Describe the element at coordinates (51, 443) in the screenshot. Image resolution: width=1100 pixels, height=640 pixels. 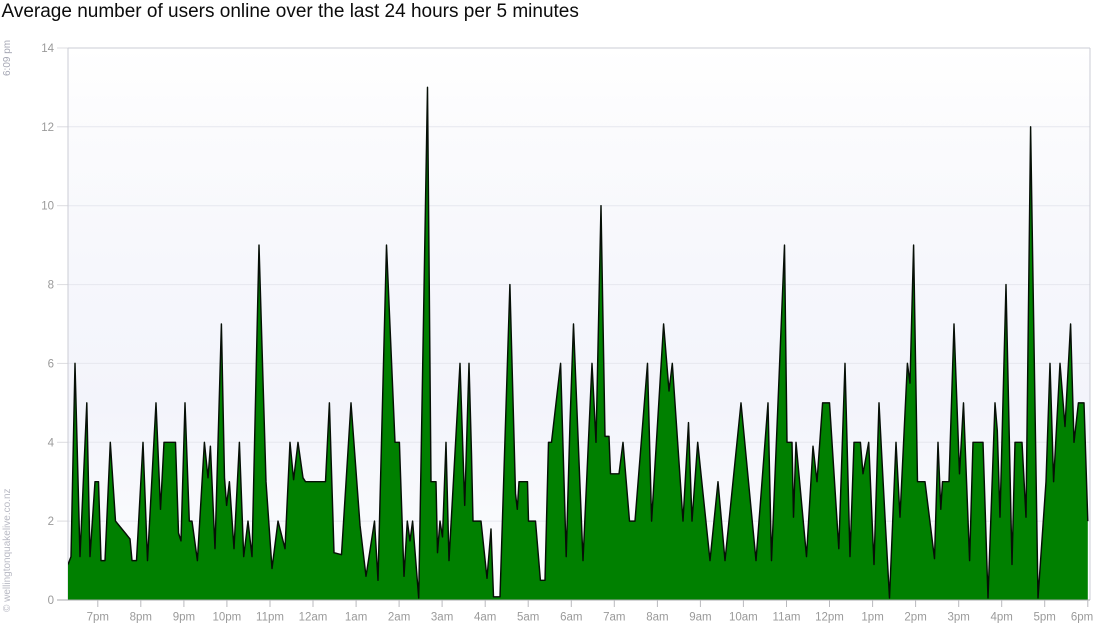
I see `svg-text: 4` at that location.